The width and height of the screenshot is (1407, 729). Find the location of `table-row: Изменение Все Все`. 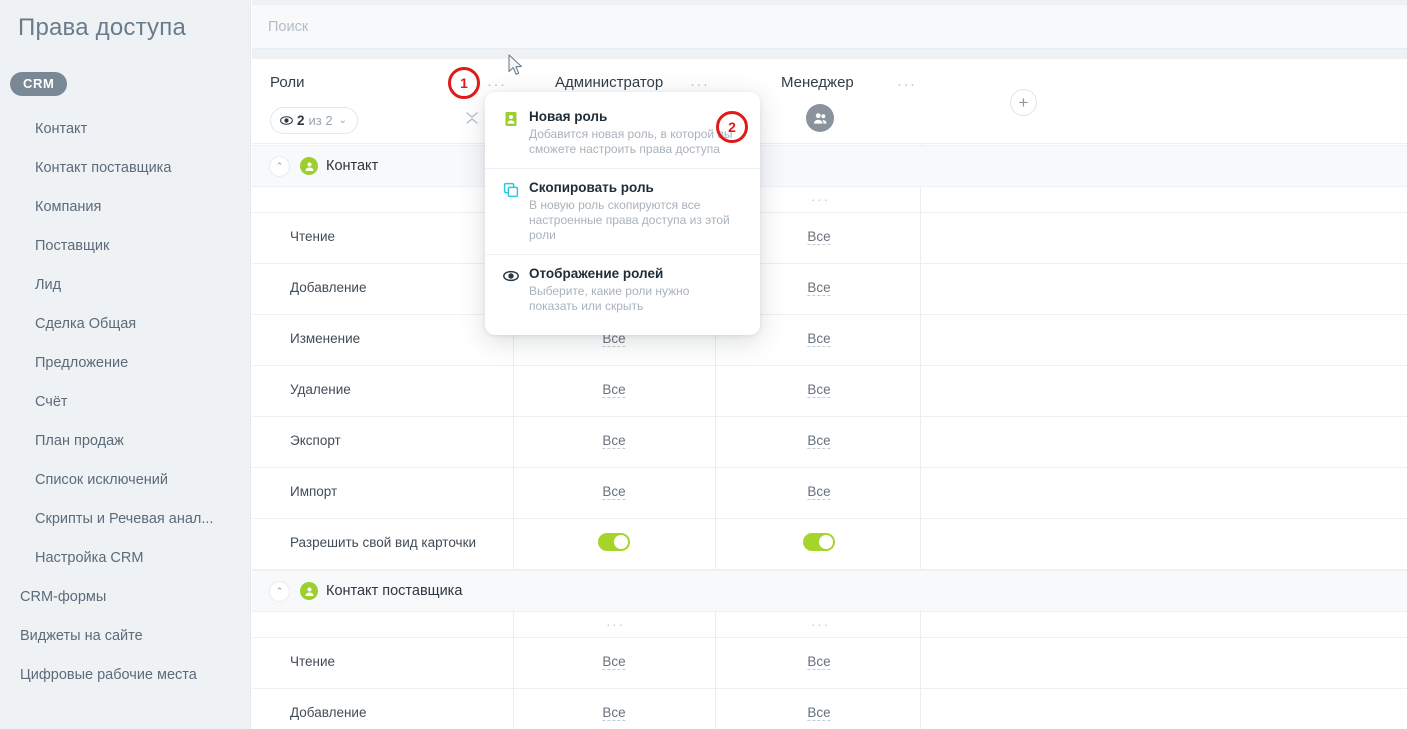

table-row: Изменение Все Все is located at coordinates (829, 340).